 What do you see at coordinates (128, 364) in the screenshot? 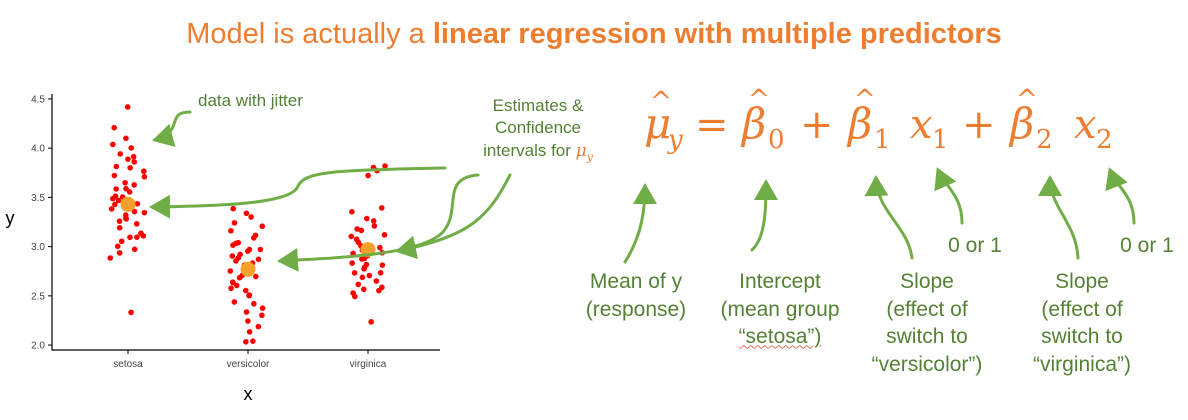
I see `x-tick-label: setosa` at bounding box center [128, 364].